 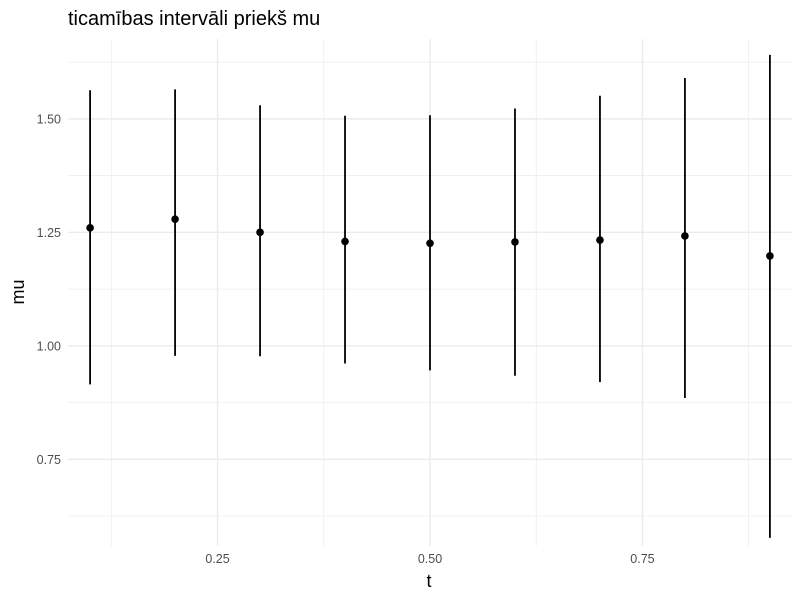 What do you see at coordinates (642, 559) in the screenshot?
I see `x-tick-label: 0.75` at bounding box center [642, 559].